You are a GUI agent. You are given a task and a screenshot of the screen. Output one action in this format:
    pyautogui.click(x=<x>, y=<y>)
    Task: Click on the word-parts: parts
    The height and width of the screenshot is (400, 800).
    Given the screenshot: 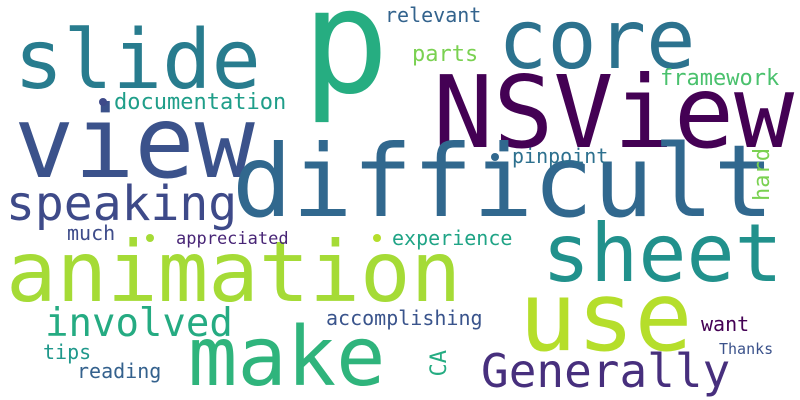 What is the action you would take?
    pyautogui.click(x=445, y=54)
    